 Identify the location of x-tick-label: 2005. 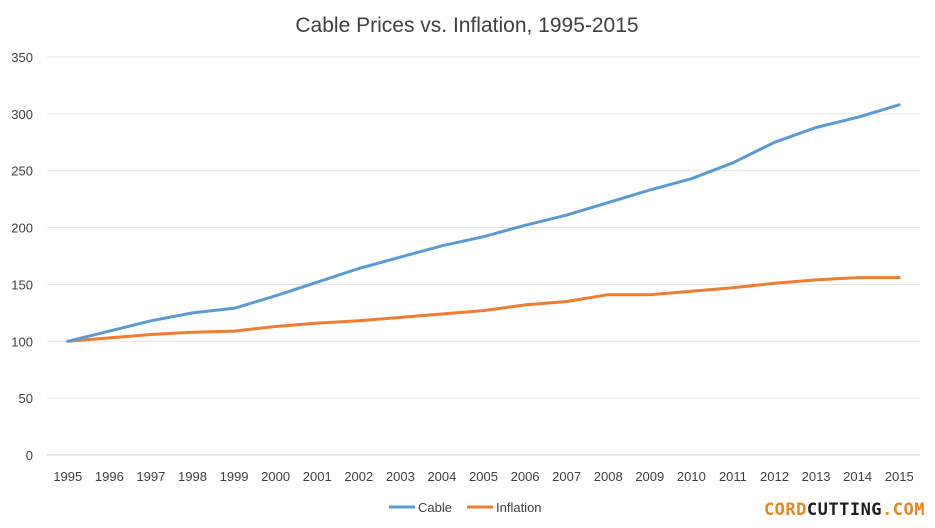
(483, 476).